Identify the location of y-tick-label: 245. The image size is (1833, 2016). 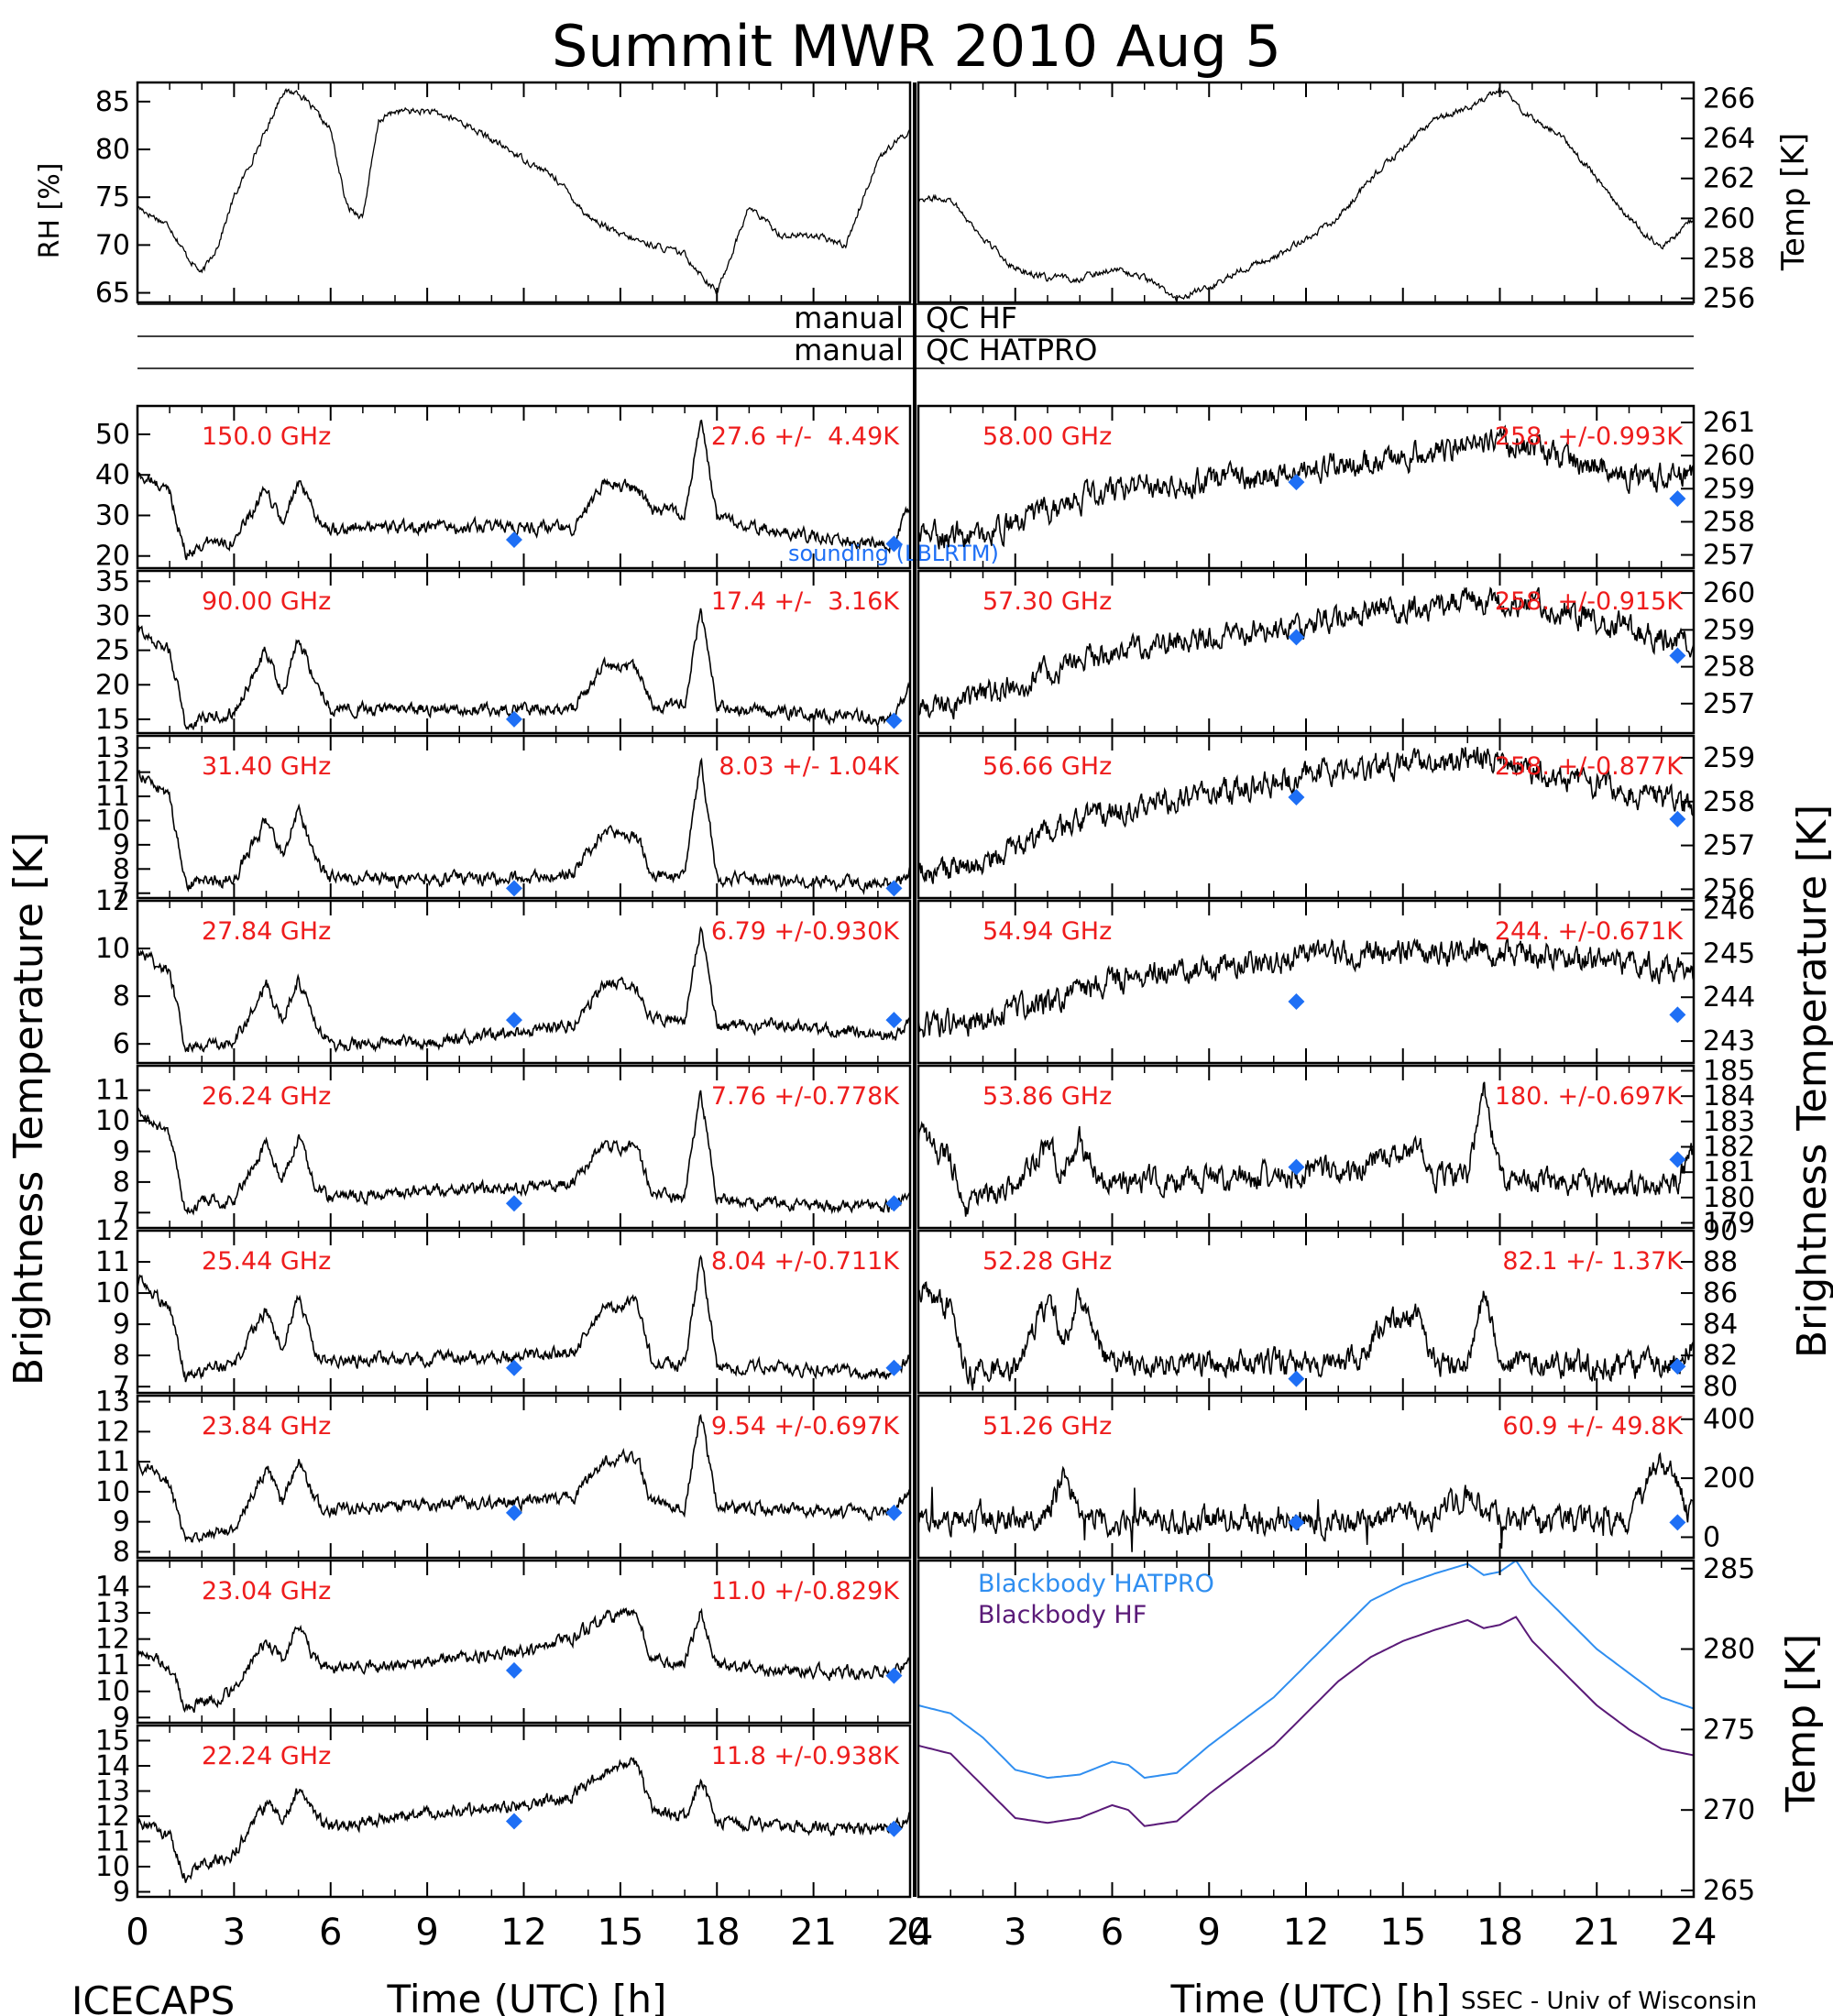
(1729, 953).